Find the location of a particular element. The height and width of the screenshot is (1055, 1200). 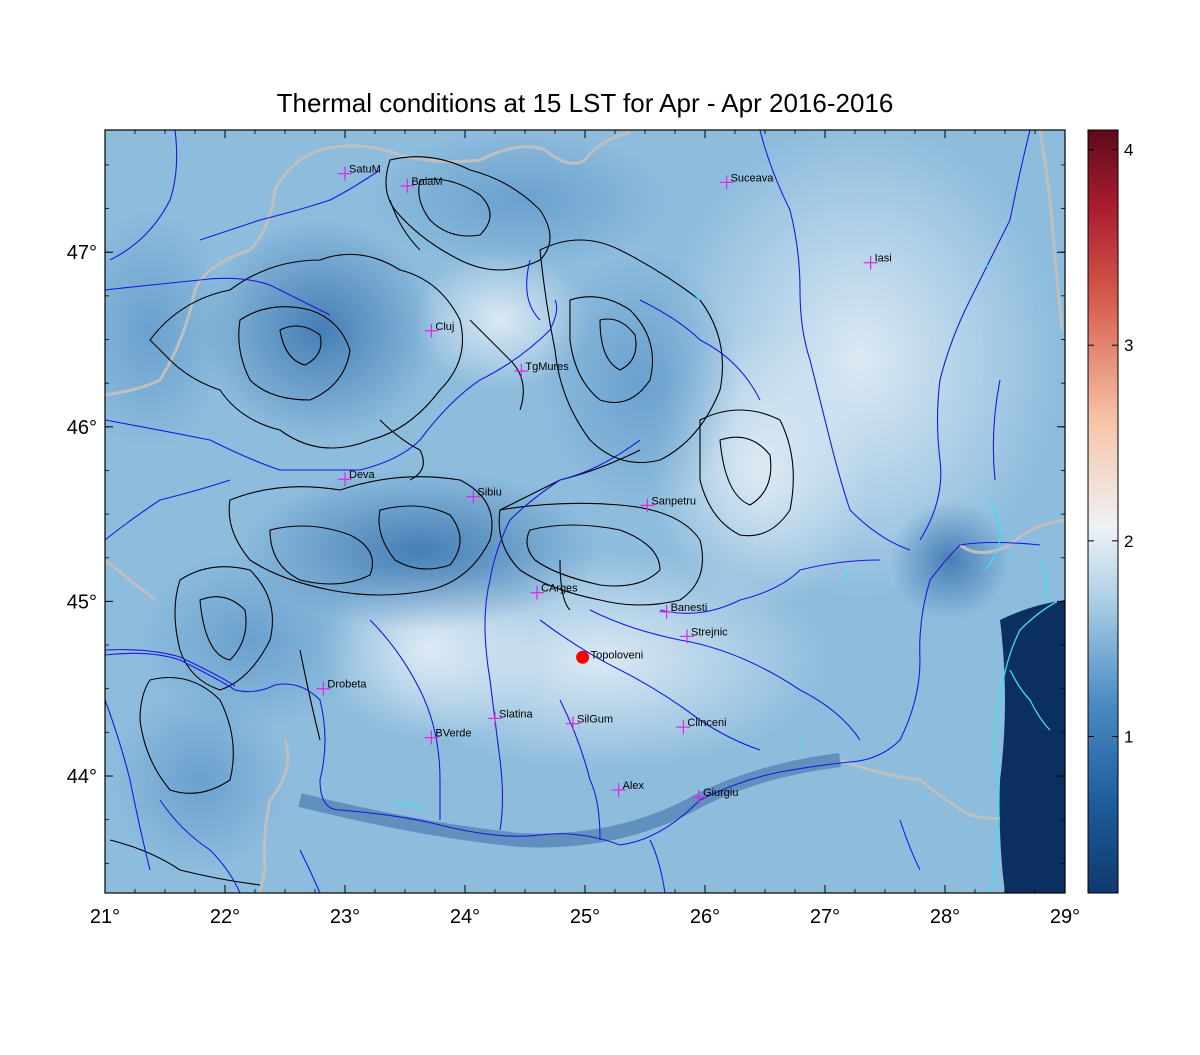

lon-tick-label: 28° is located at coordinates (945, 917).